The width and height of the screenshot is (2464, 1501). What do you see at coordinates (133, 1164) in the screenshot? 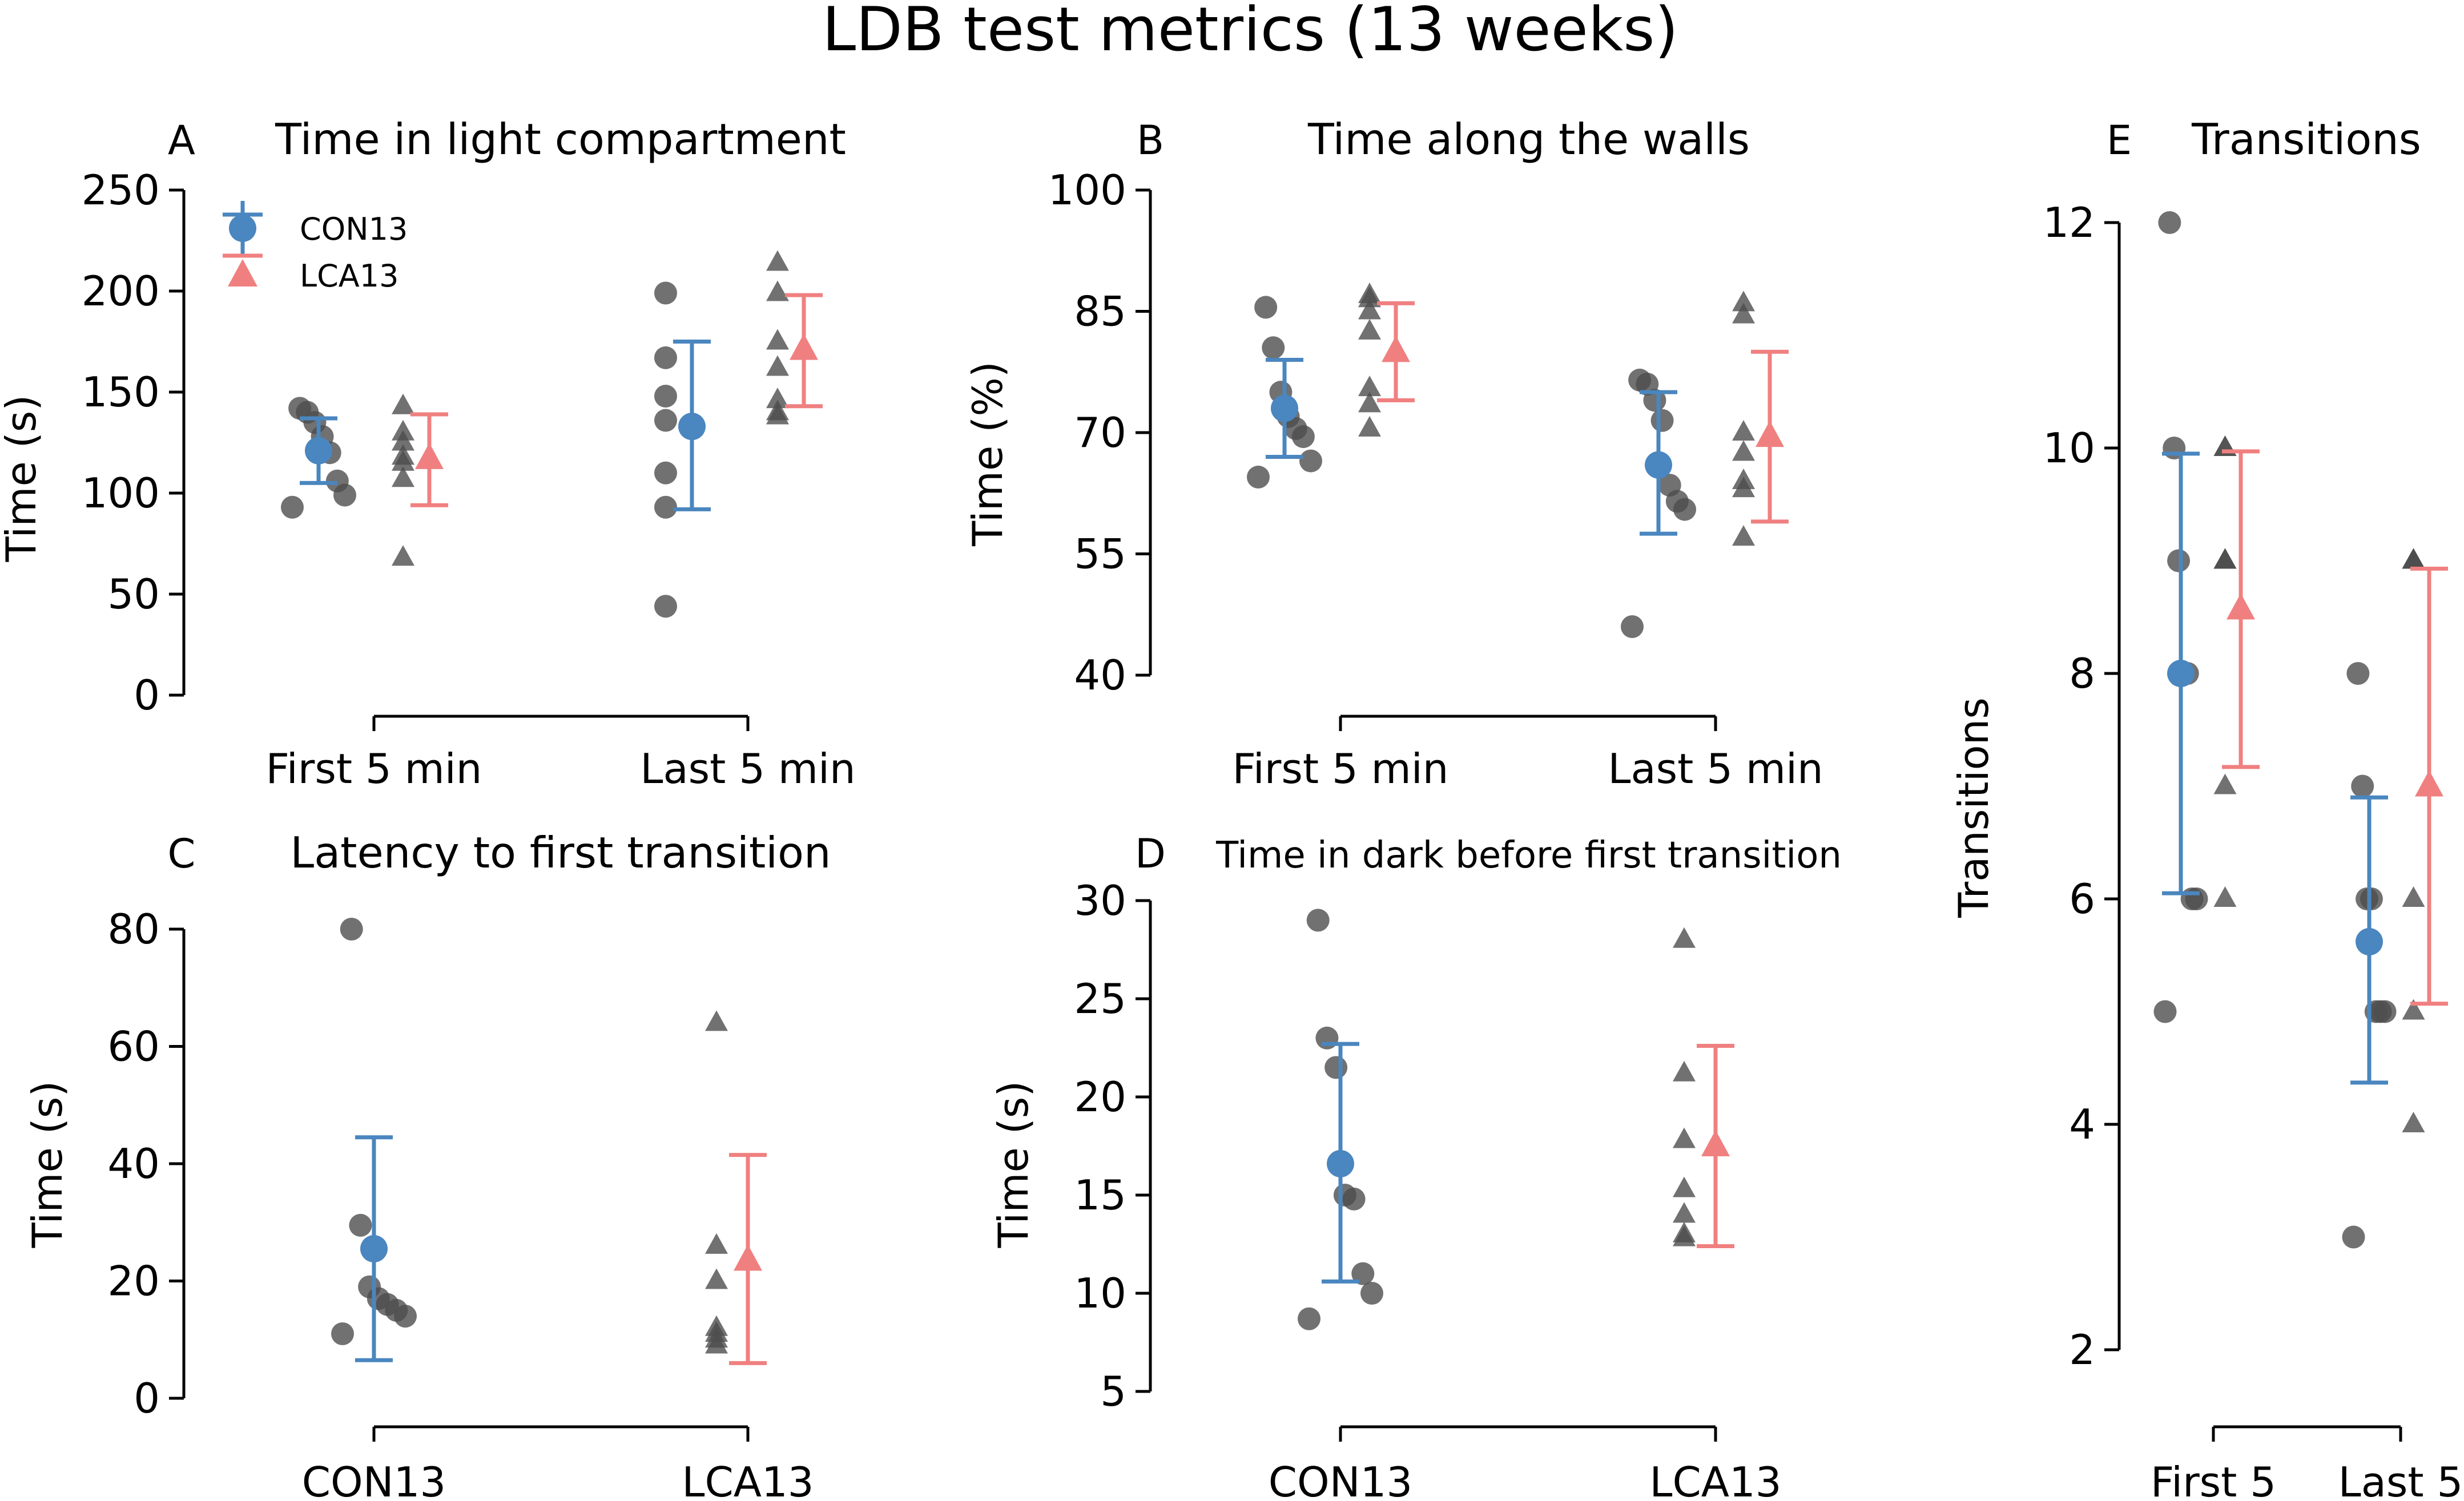
I see `panel-c-y-tick-label: 40` at bounding box center [133, 1164].